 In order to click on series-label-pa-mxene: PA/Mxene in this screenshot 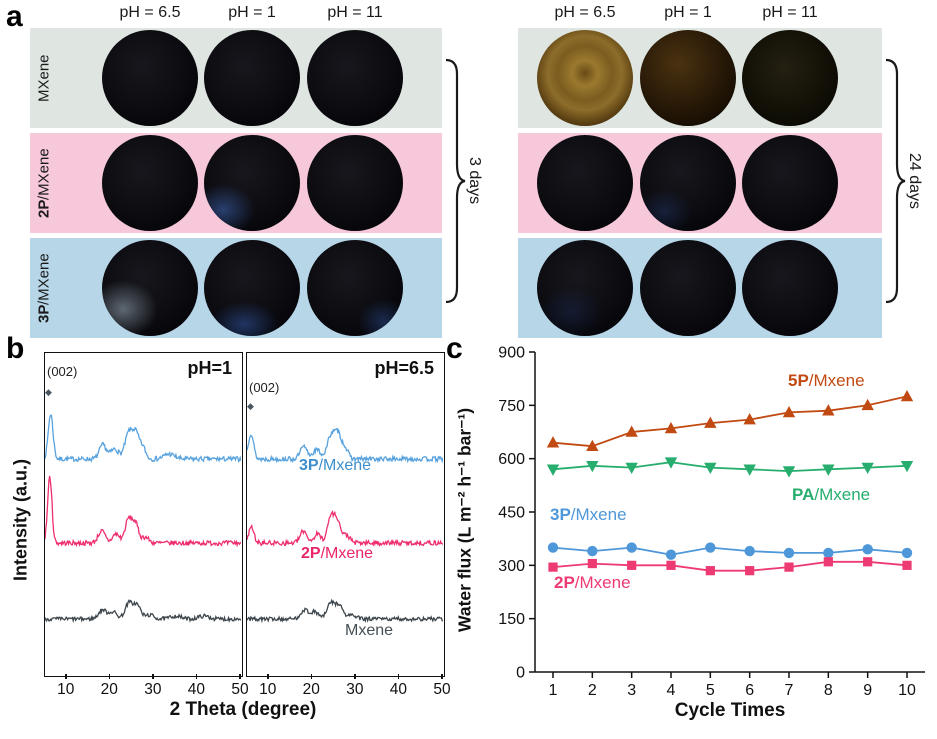, I will do `click(831, 495)`.